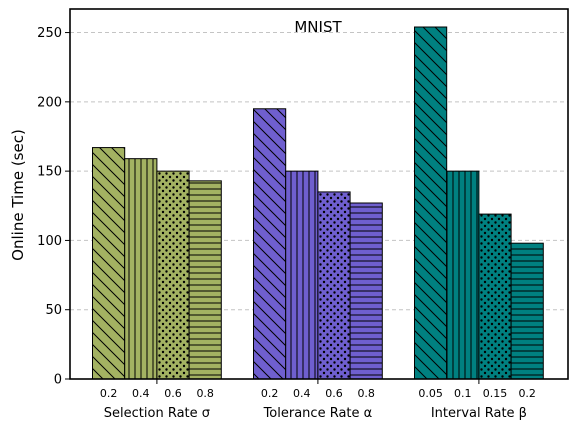 The width and height of the screenshot is (575, 433). I want to click on x-tick-label: 0.1, so click(463, 393).